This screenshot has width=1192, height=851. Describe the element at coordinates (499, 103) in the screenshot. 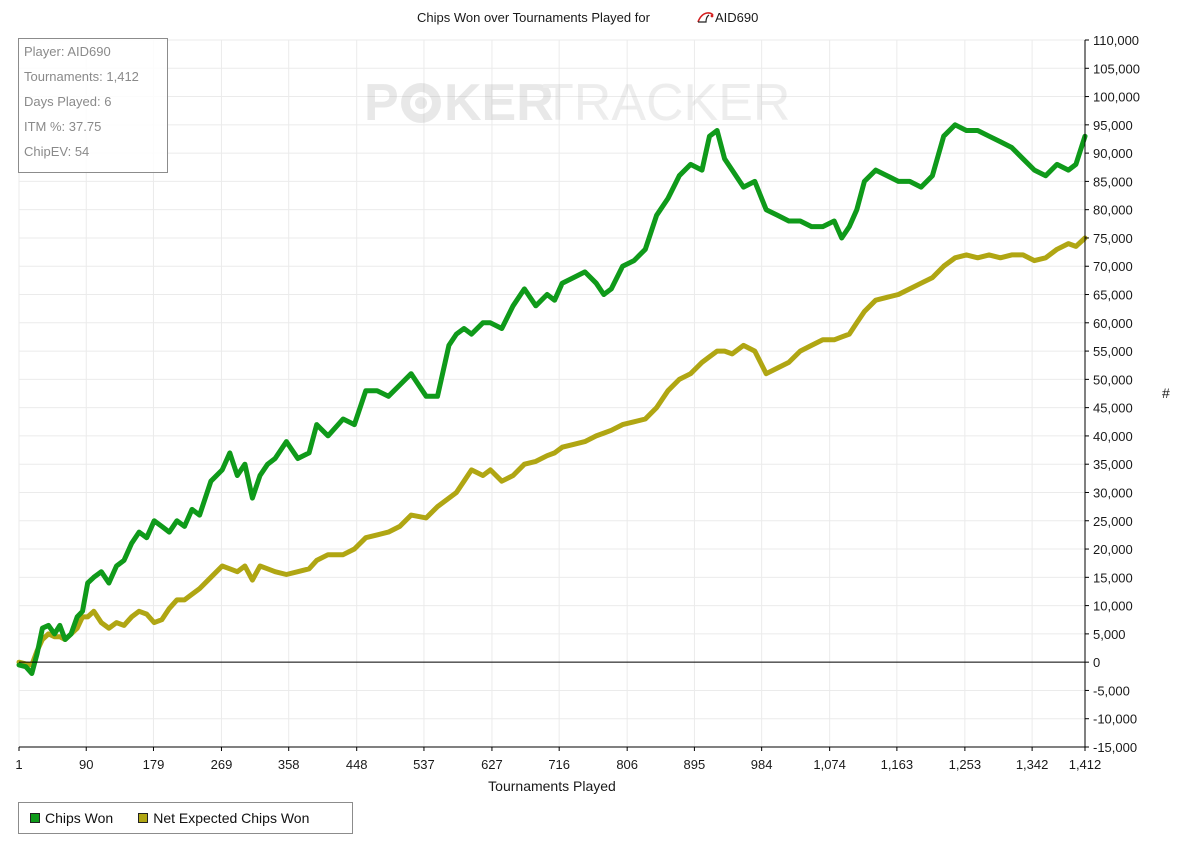

I see `watermark-ker: KER` at that location.